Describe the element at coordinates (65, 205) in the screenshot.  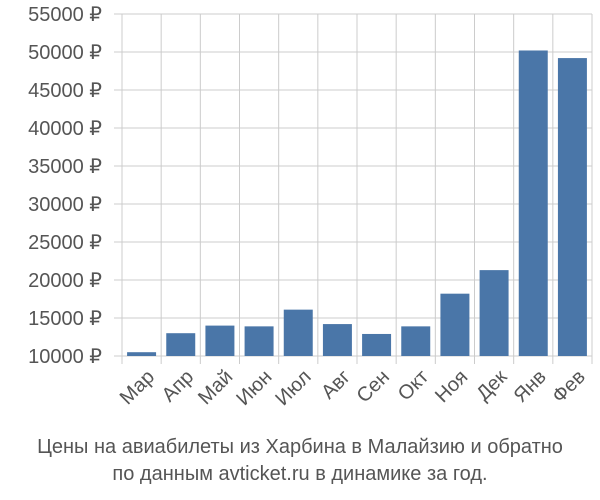
I see `y-tick-label: 30000 ₽` at that location.